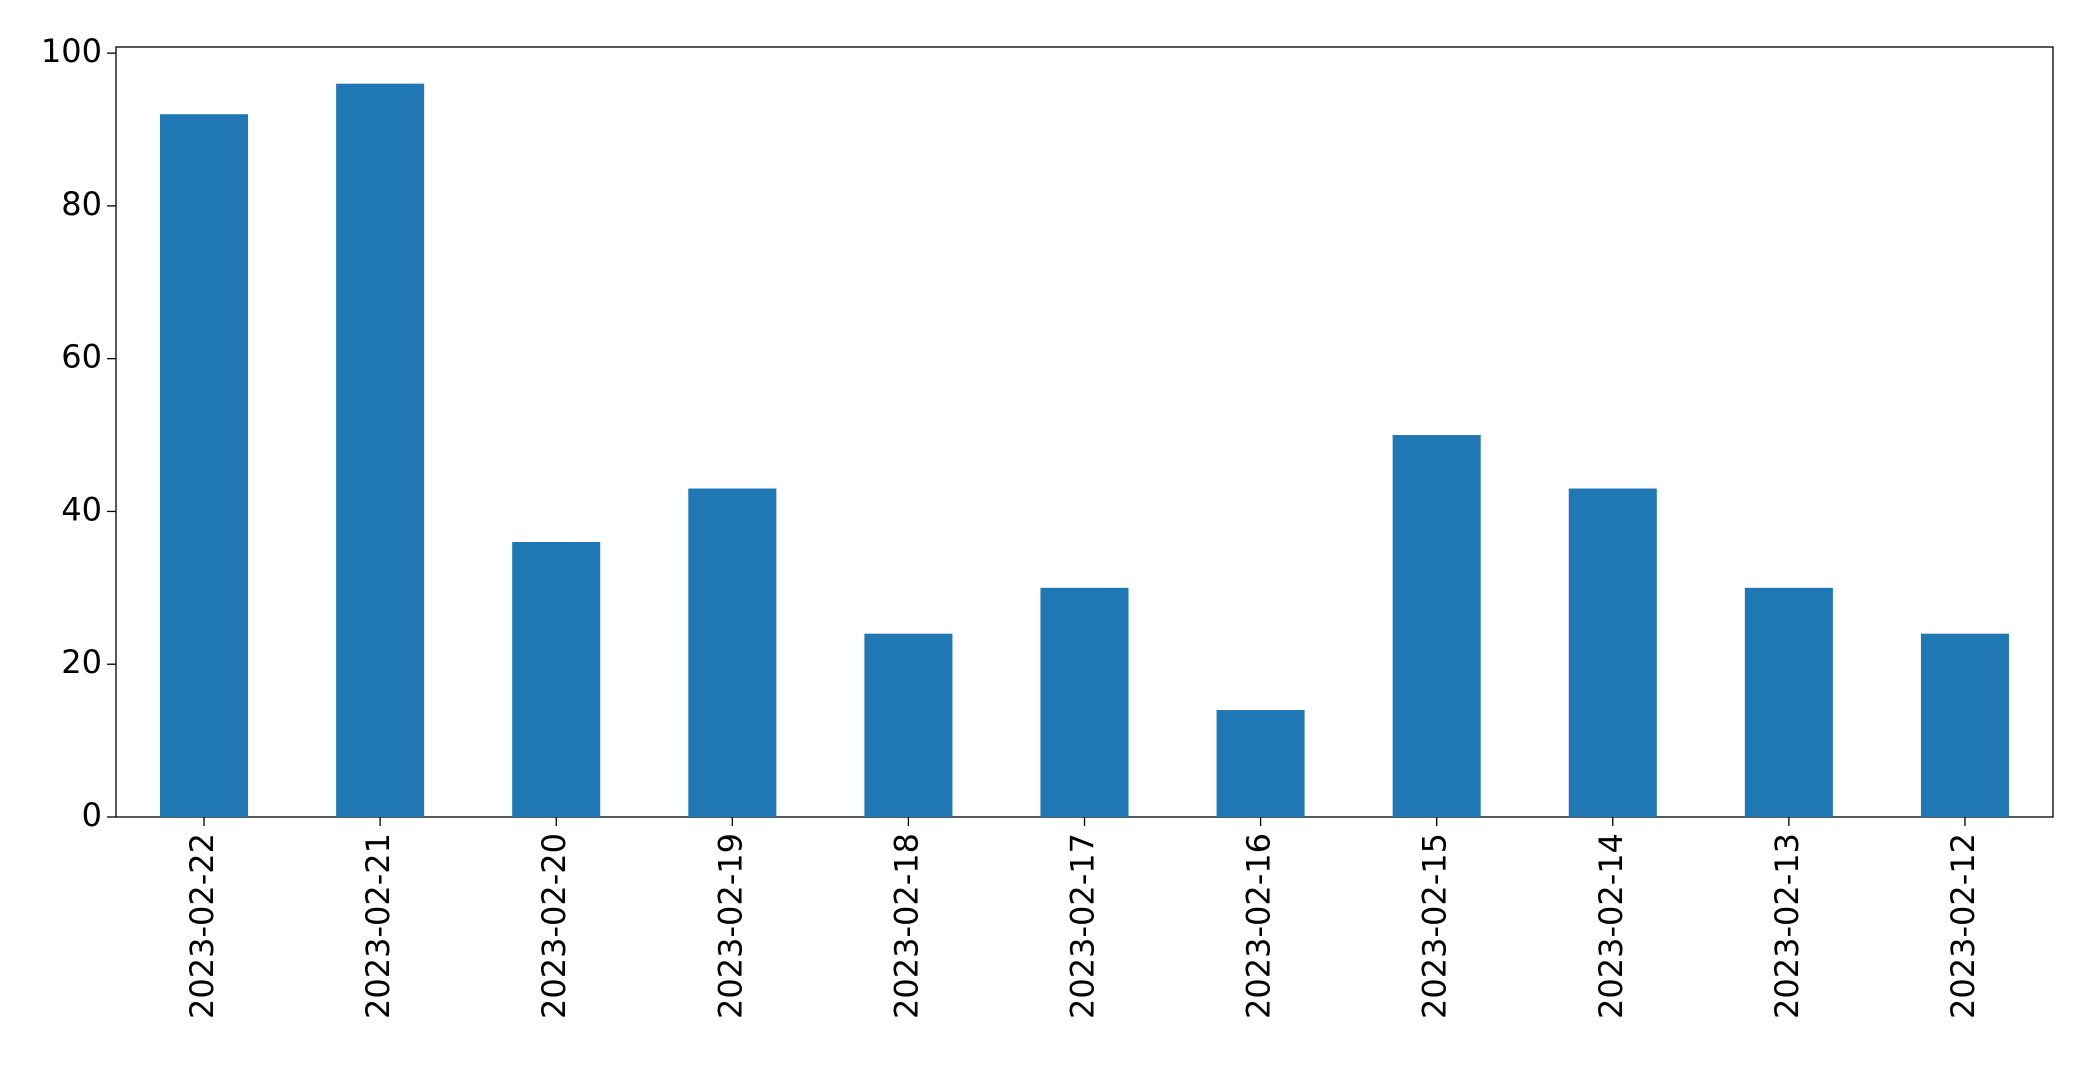 This screenshot has height=1069, width=2093. Describe the element at coordinates (730, 926) in the screenshot. I see `x-tick-label: 2023-02-19` at that location.